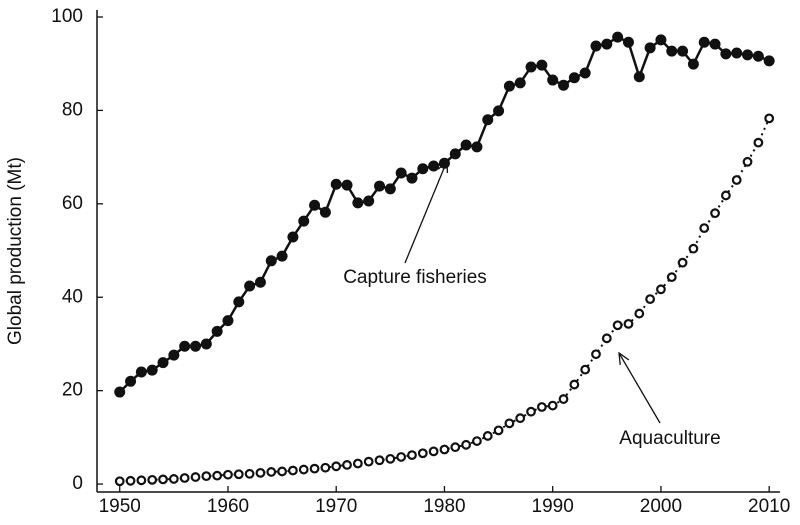  I want to click on x-tick-label: 1980, so click(444, 506).